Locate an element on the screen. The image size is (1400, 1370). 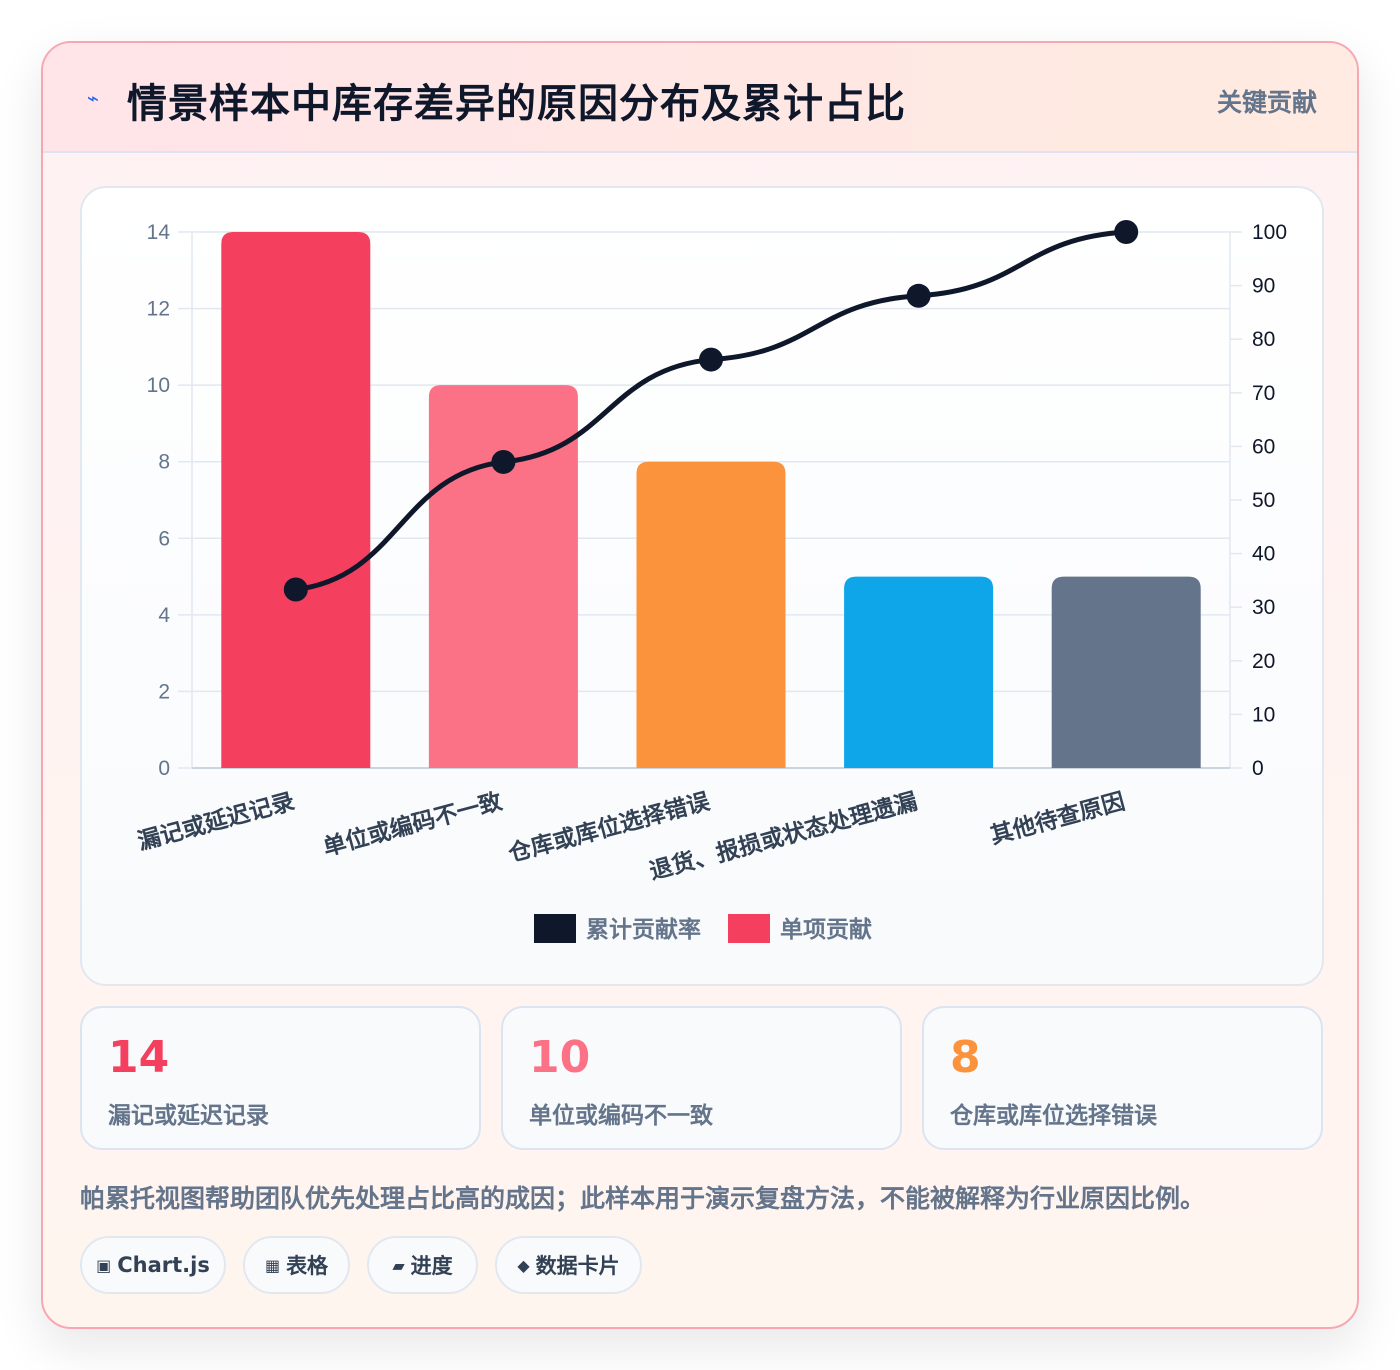
left-tick-label: 14 is located at coordinates (159, 232).